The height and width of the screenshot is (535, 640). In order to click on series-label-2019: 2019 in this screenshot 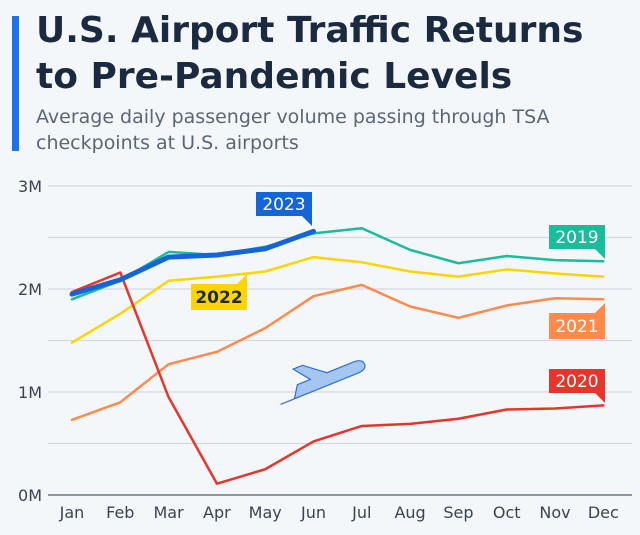, I will do `click(576, 238)`.